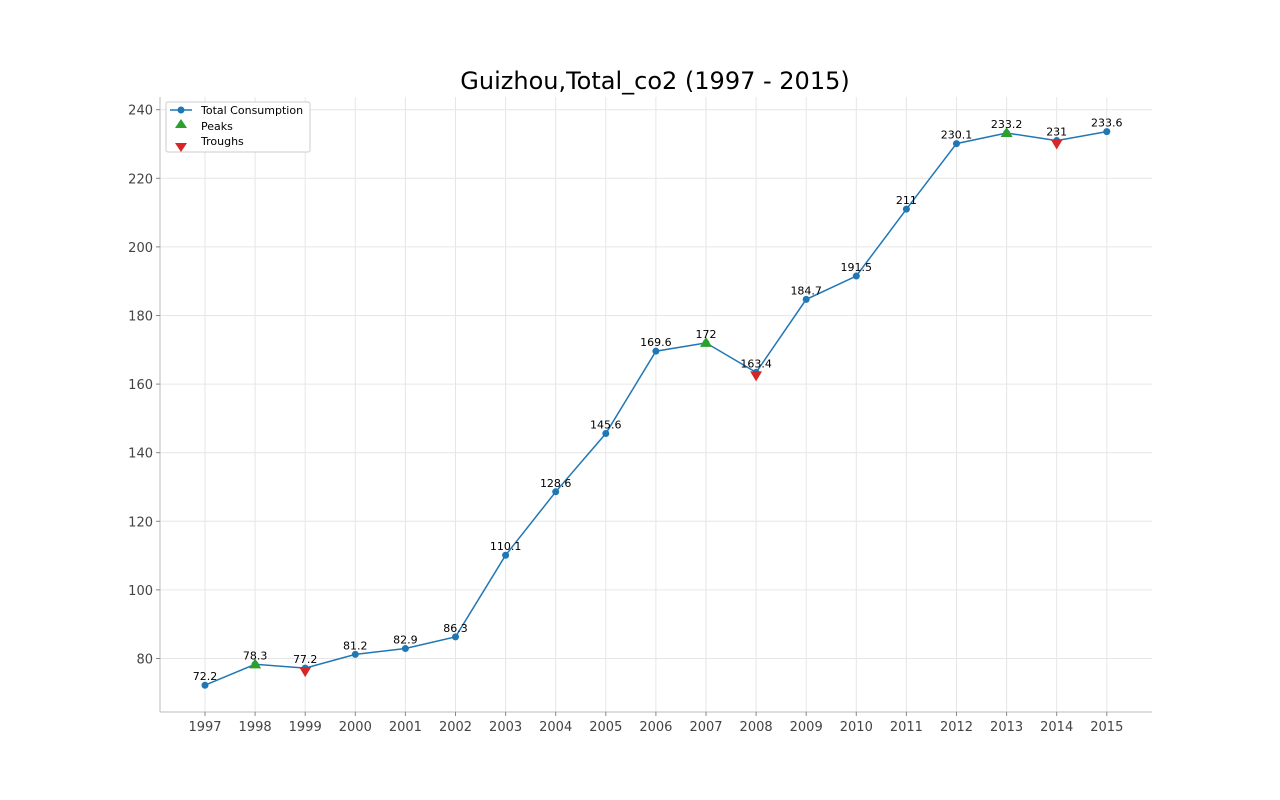  Describe the element at coordinates (217, 126) in the screenshot. I see `legend-label-peaks: Peaks` at that location.